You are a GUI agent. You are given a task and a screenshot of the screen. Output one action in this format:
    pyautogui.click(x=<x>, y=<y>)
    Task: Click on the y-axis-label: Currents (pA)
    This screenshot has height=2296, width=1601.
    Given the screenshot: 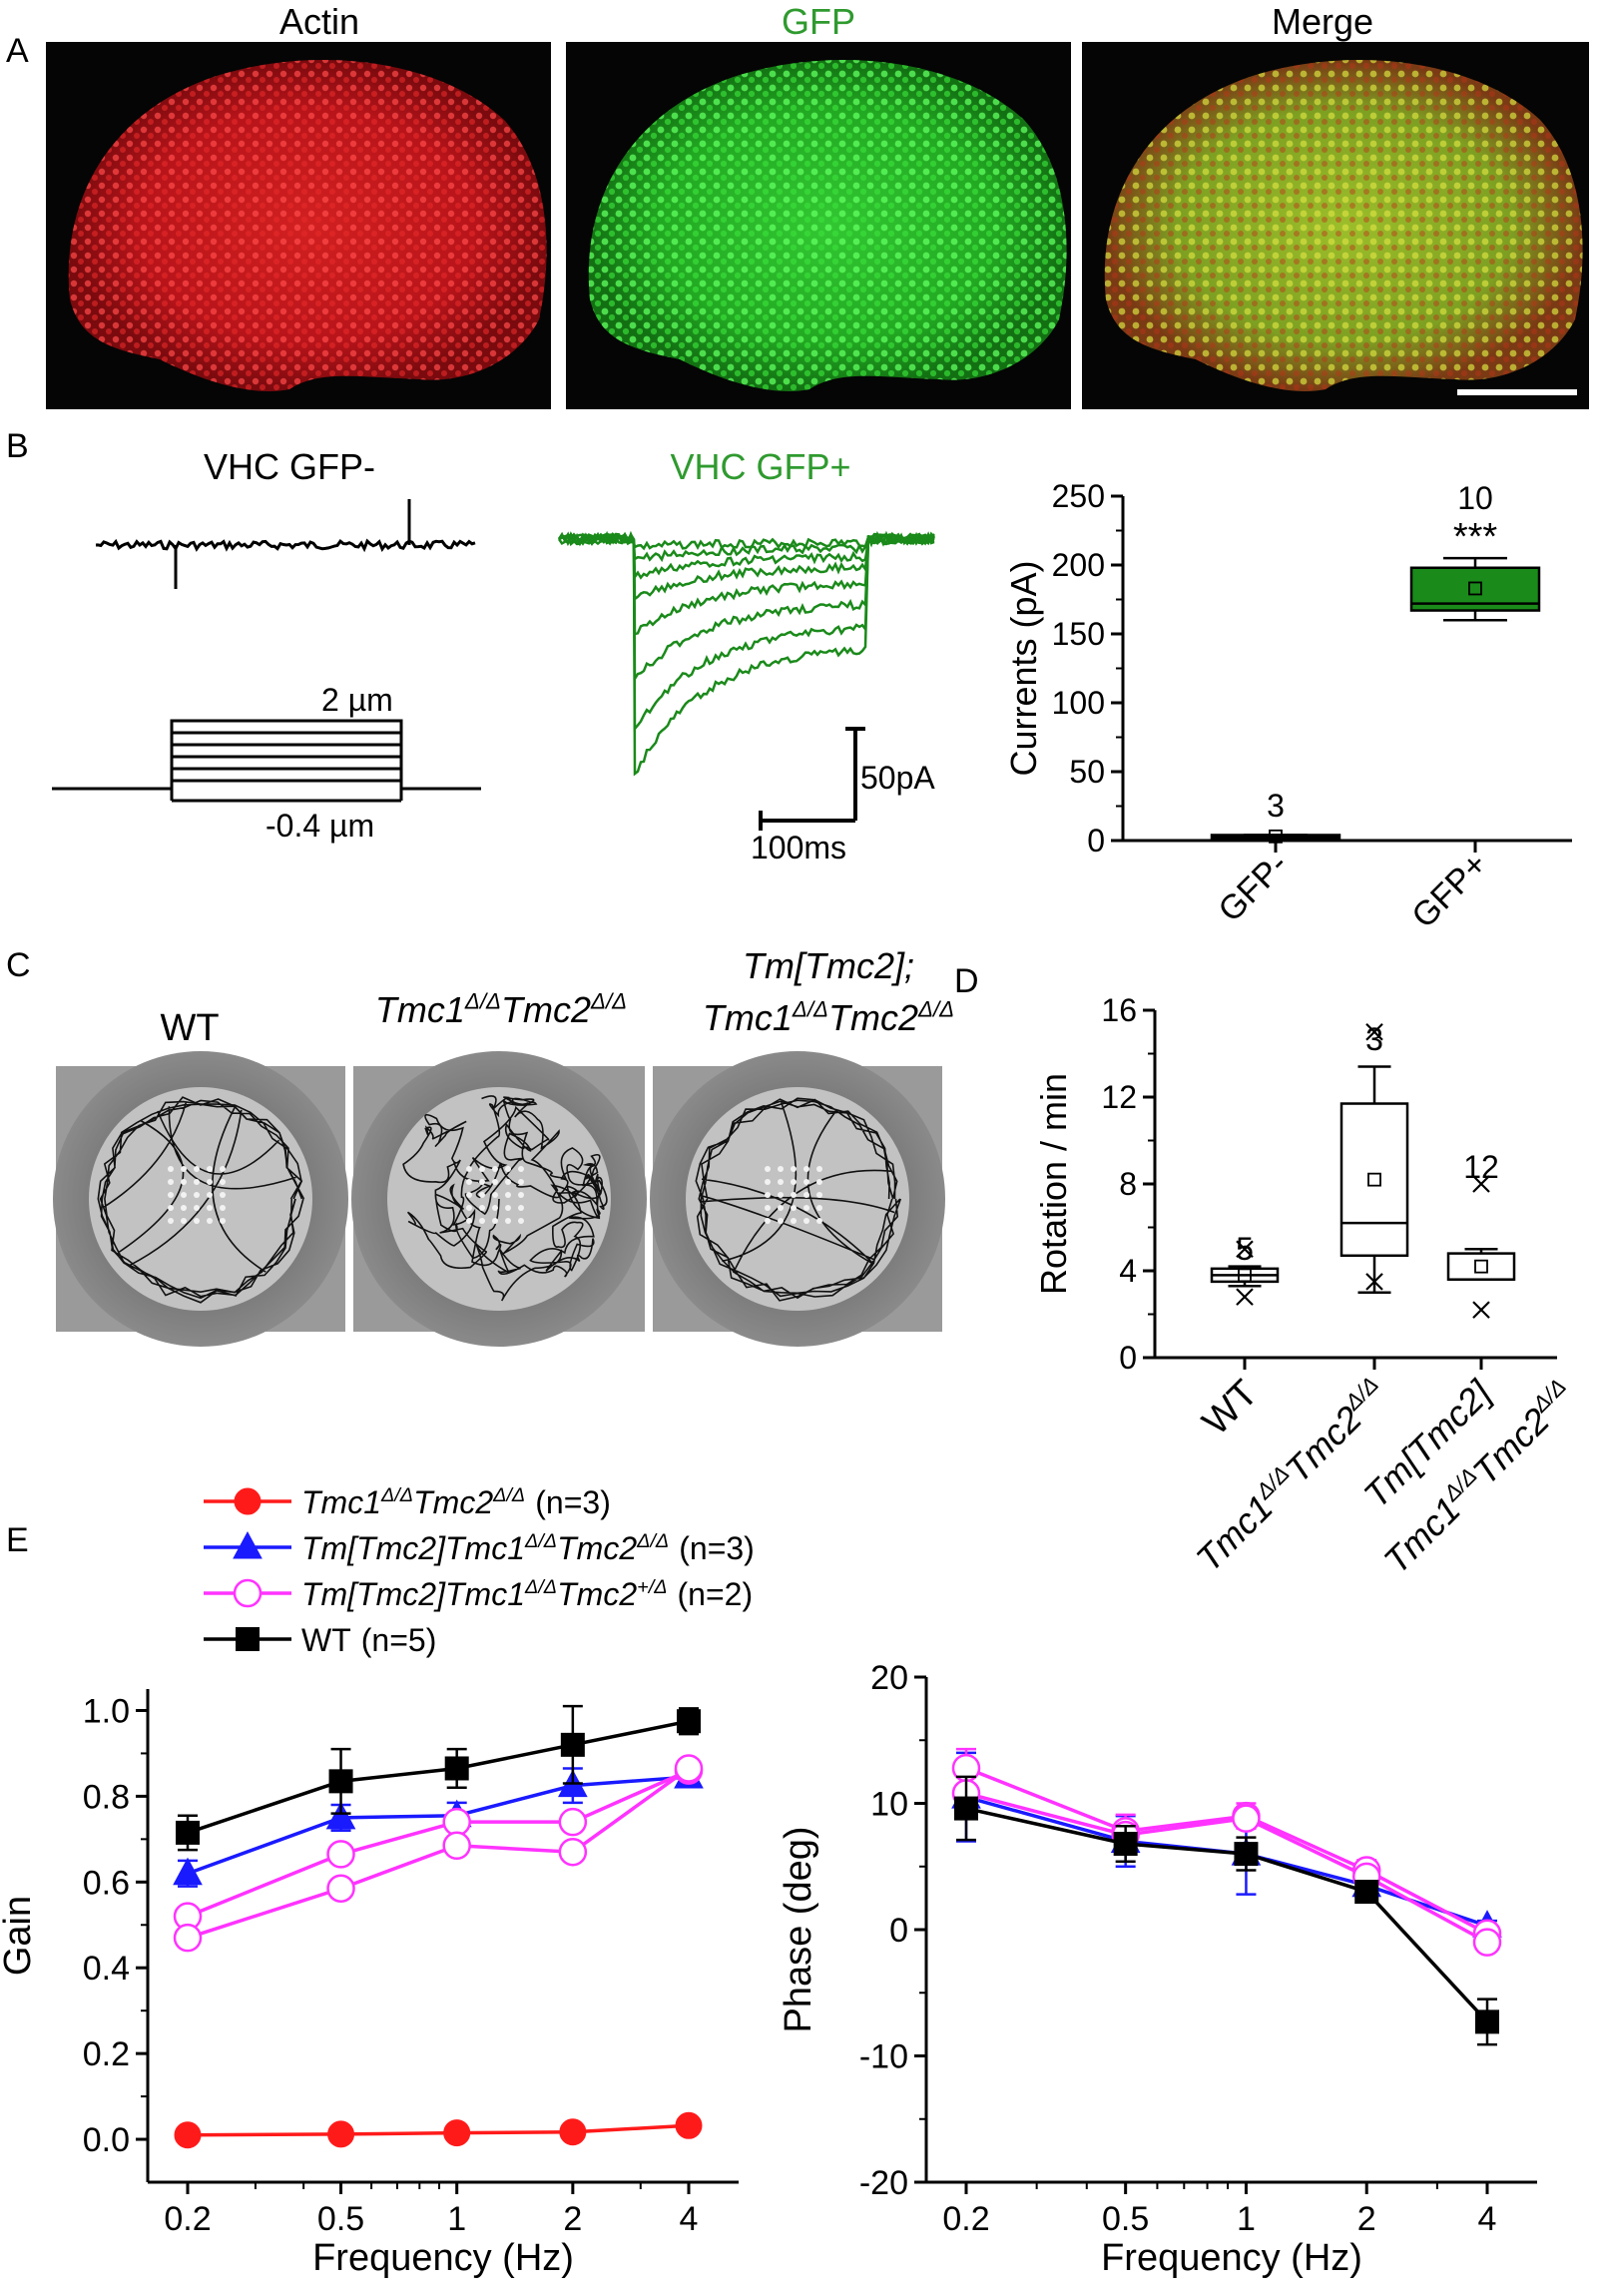 What is the action you would take?
    pyautogui.click(x=1024, y=668)
    